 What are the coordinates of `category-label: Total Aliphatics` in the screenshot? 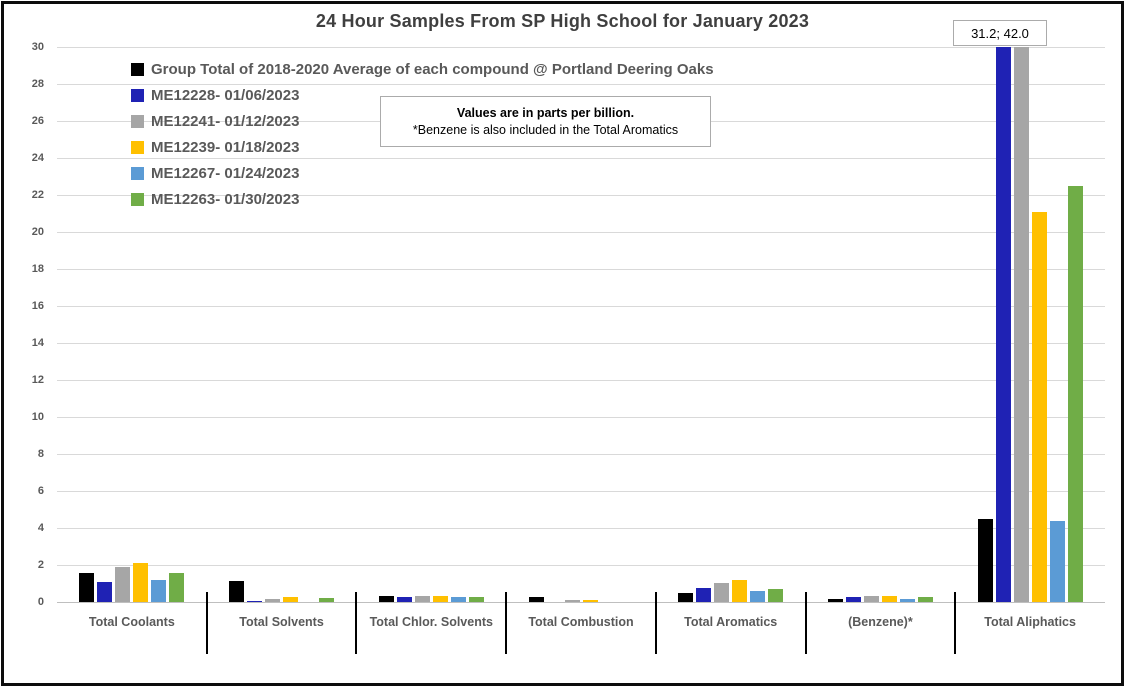 It's located at (1030, 622).